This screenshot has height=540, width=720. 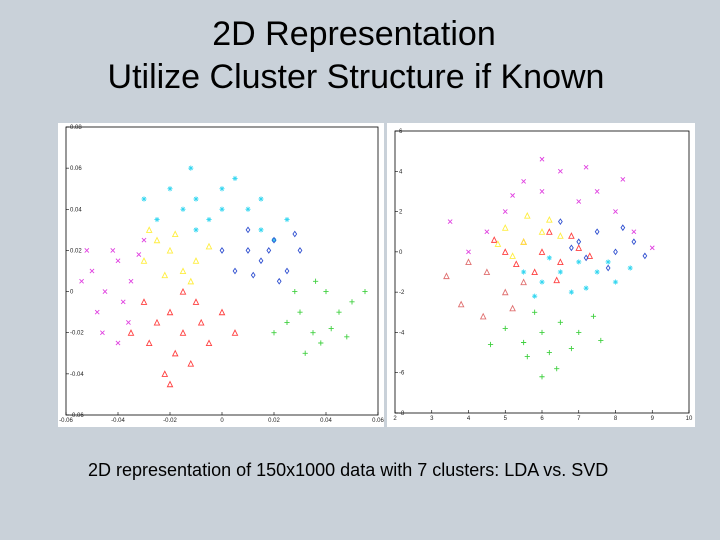 What do you see at coordinates (76, 210) in the screenshot?
I see `y-tick-label: 0.04` at bounding box center [76, 210].